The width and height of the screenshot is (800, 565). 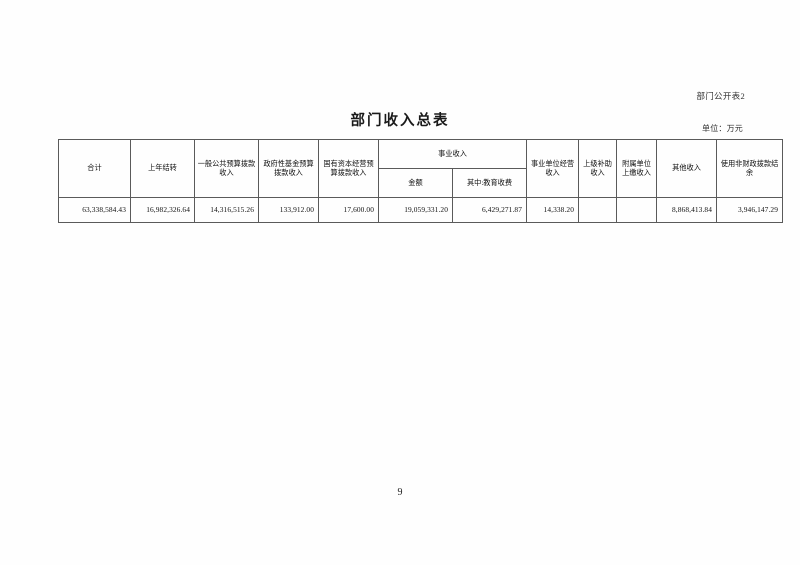 I want to click on cell-general-public-budget: 14,316,515.26, so click(x=226, y=210).